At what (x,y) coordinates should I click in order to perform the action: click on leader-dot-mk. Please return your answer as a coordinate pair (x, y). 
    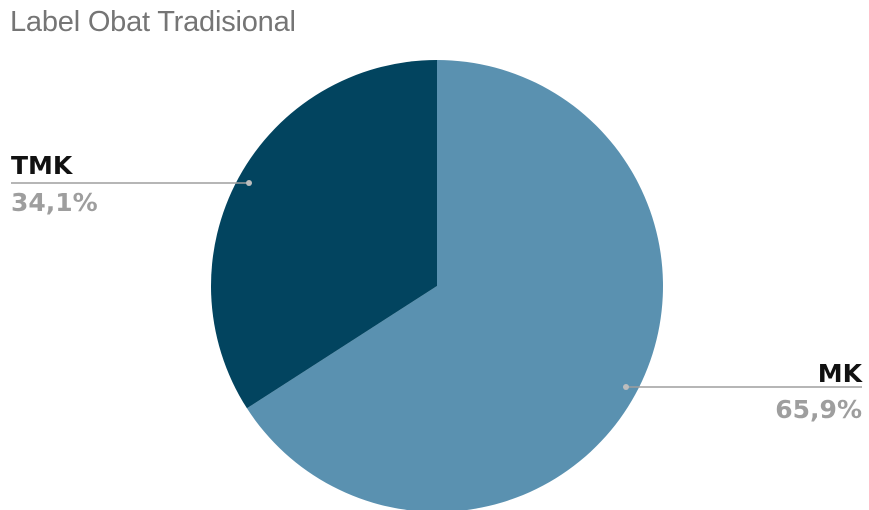
    Looking at the image, I should click on (626, 387).